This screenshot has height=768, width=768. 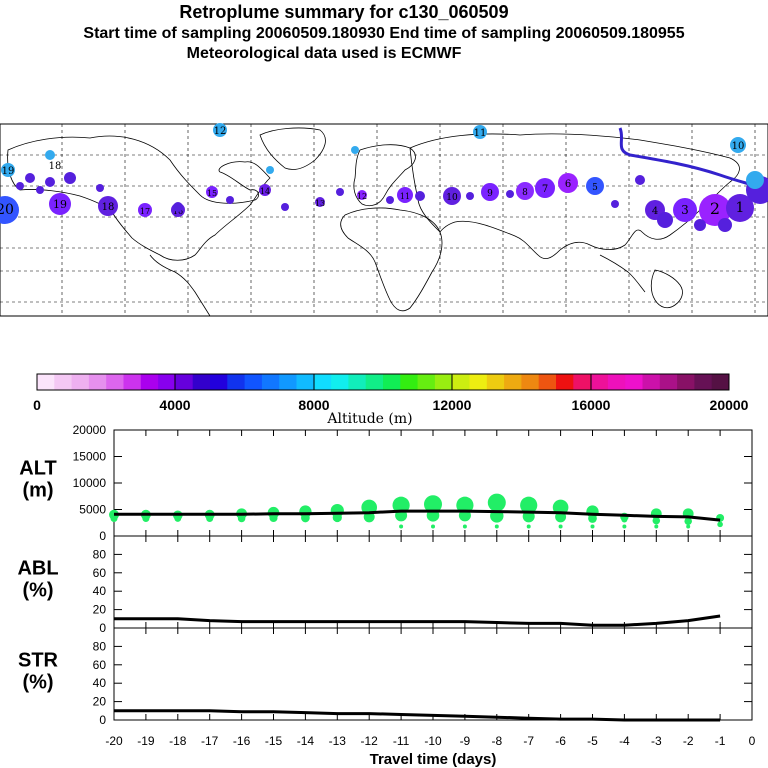 What do you see at coordinates (146, 741) in the screenshot?
I see `xtick-label: -19` at bounding box center [146, 741].